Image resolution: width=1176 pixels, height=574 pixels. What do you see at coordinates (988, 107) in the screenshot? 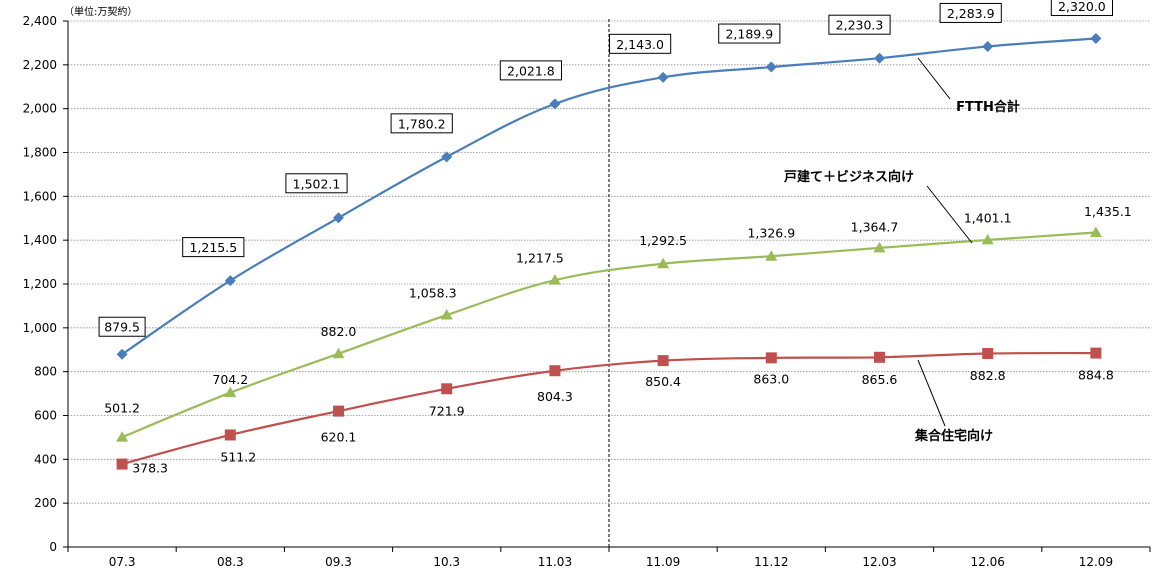
I see `series-name-label: FTTH合計` at bounding box center [988, 107].